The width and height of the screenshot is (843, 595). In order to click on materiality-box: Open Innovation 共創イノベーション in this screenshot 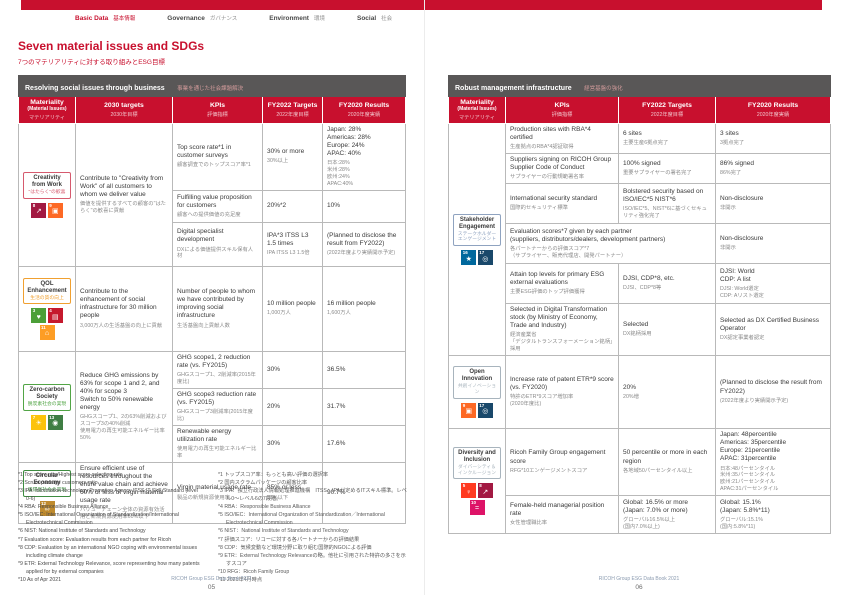, I will do `click(477, 382)`.